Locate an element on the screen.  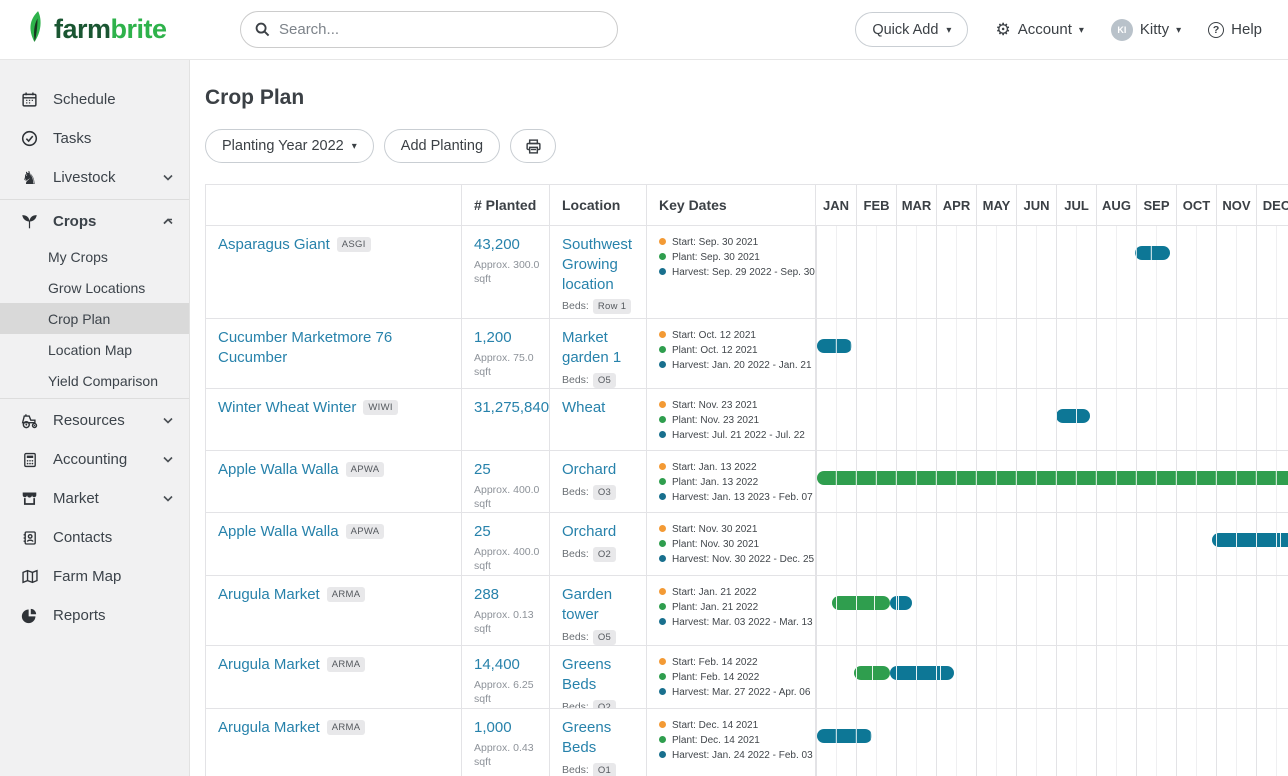
planted-count-link: 288 is located at coordinates (487, 594).